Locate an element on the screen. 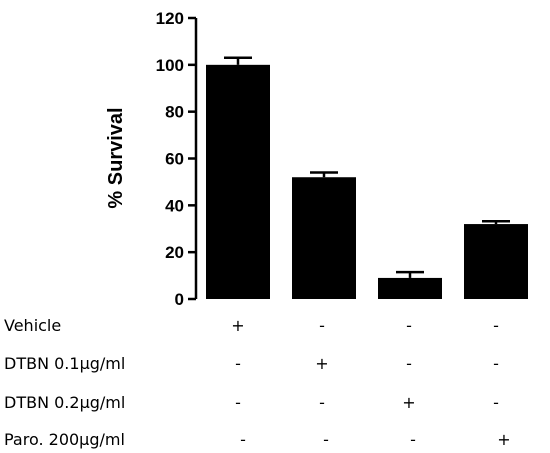 The width and height of the screenshot is (550, 453). y-tick-label: 0 is located at coordinates (179, 299).